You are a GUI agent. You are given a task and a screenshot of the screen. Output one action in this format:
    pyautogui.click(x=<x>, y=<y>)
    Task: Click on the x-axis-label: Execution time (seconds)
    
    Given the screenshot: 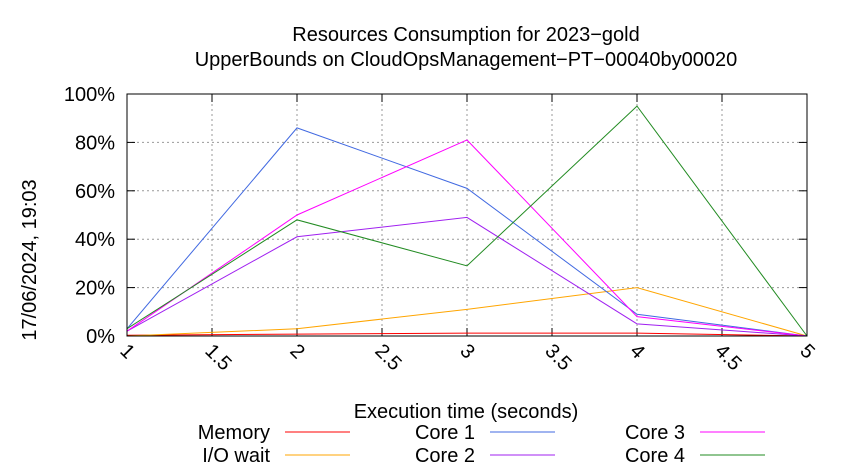 What is the action you would take?
    pyautogui.click(x=466, y=412)
    